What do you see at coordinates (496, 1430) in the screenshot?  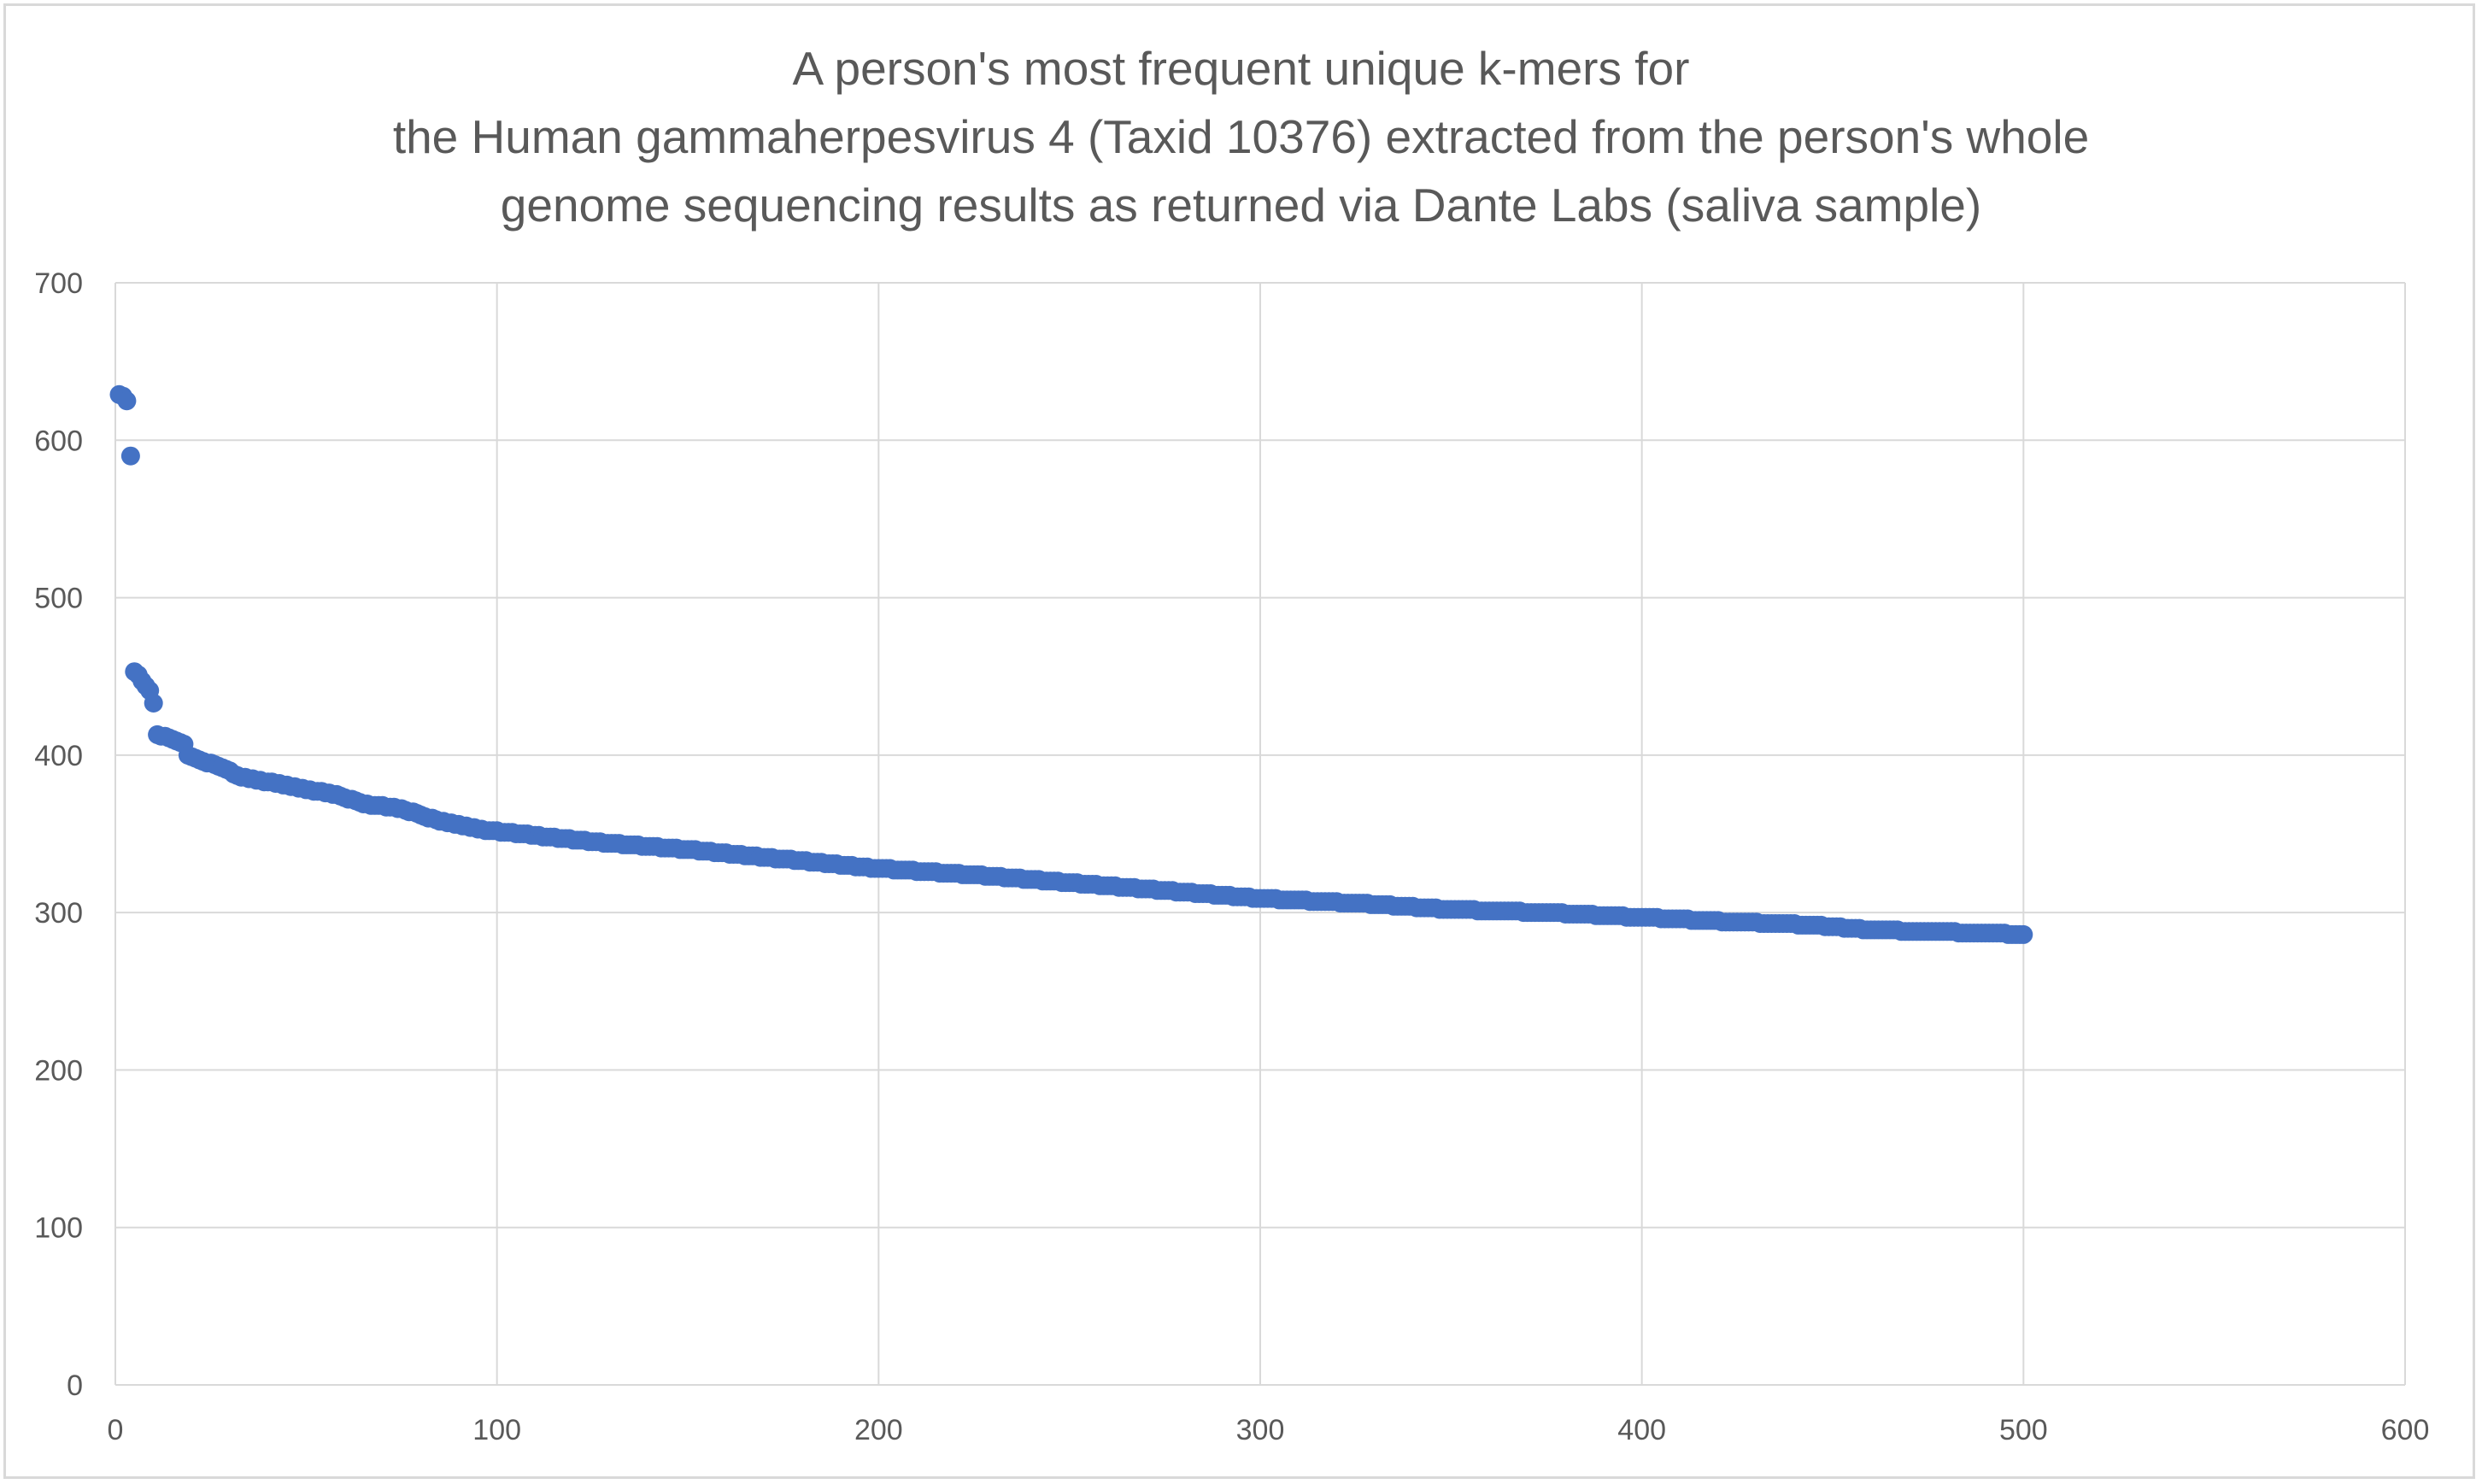 I see `x-tick-label: 100` at bounding box center [496, 1430].